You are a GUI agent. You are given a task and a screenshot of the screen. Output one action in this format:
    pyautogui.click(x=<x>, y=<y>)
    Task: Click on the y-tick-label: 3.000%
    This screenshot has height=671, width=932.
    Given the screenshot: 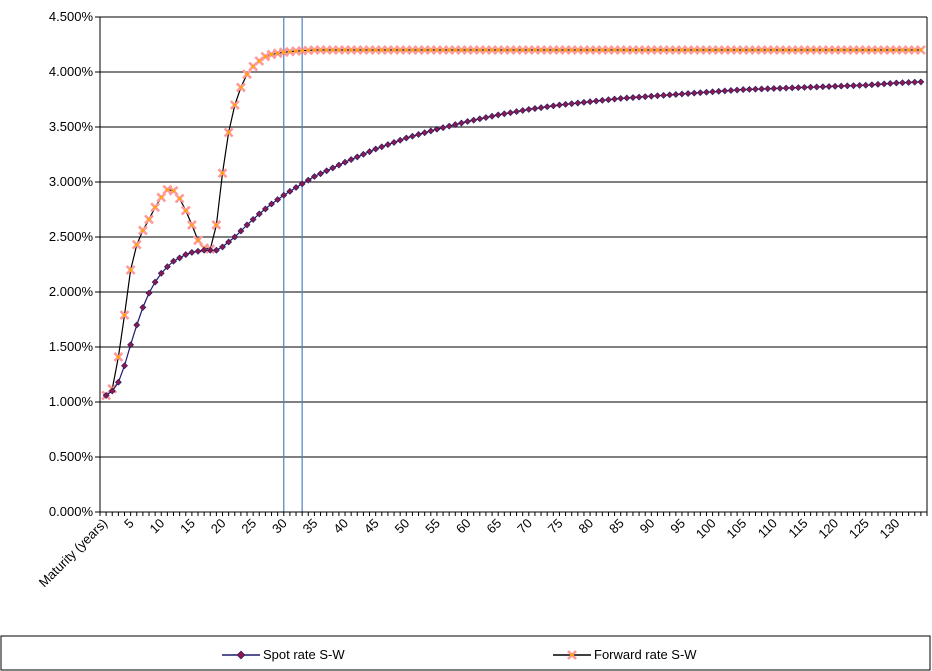 What is the action you would take?
    pyautogui.click(x=71, y=181)
    